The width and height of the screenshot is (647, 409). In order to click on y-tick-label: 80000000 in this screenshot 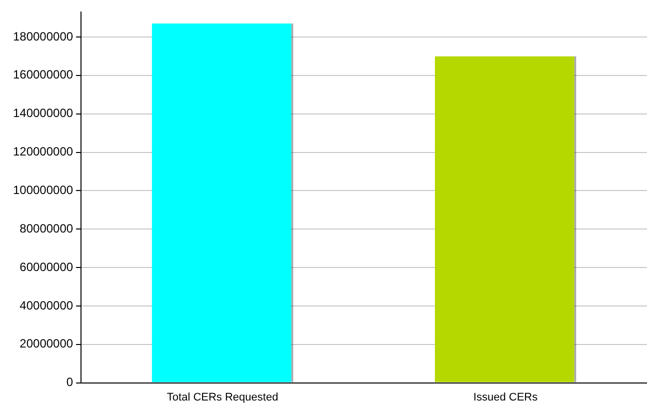, I will do `click(47, 228)`.